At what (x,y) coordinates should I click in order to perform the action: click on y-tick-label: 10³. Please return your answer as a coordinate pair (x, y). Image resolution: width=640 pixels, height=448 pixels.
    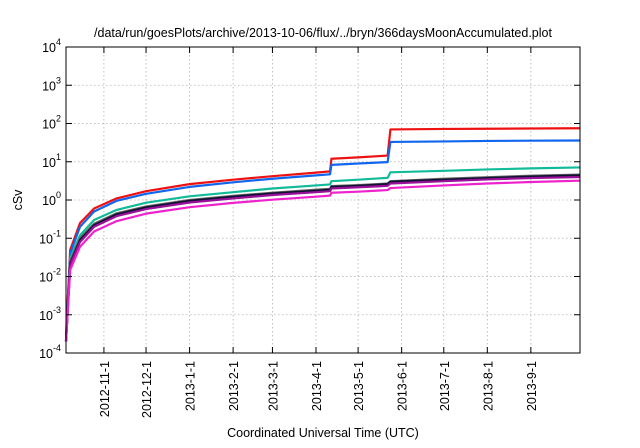
    Looking at the image, I should click on (51, 84).